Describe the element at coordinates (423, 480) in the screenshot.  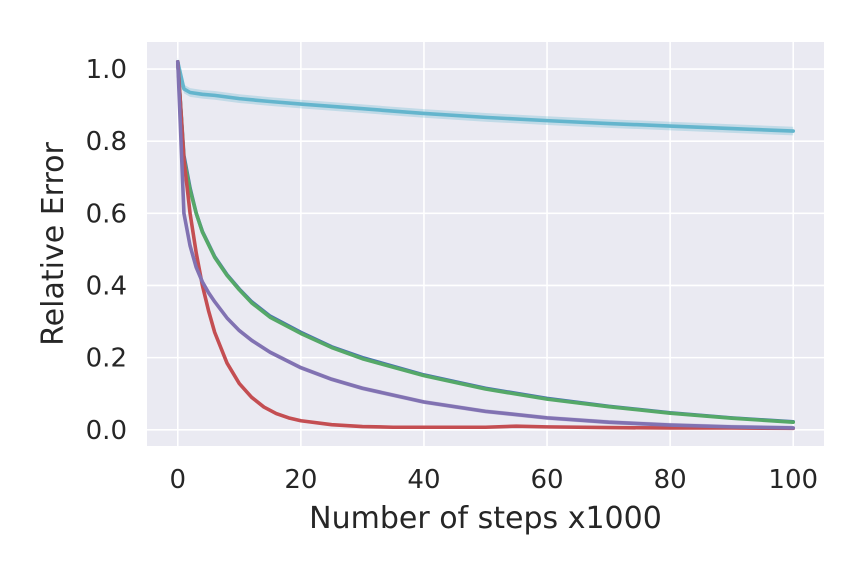
I see `x-tick-label: 40` at that location.